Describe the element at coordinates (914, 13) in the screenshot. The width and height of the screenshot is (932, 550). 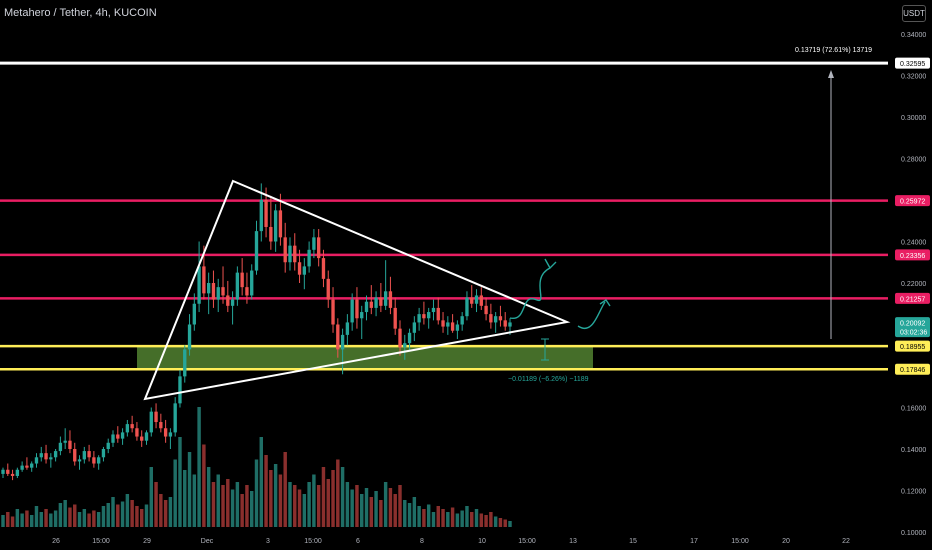
I see `currency-button: USDT` at that location.